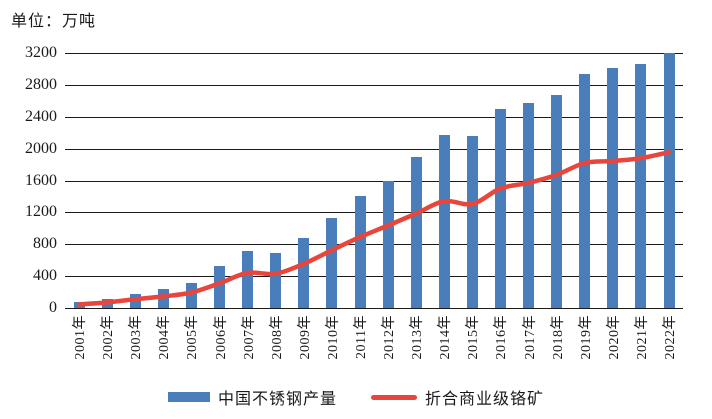  Describe the element at coordinates (374, 149) in the screenshot. I see `gridline-2000` at that location.